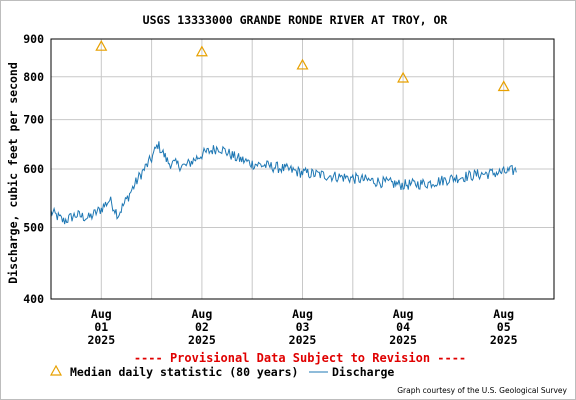  I want to click on y-axis-label: Discharge, cubic feet per second, so click(13, 173).